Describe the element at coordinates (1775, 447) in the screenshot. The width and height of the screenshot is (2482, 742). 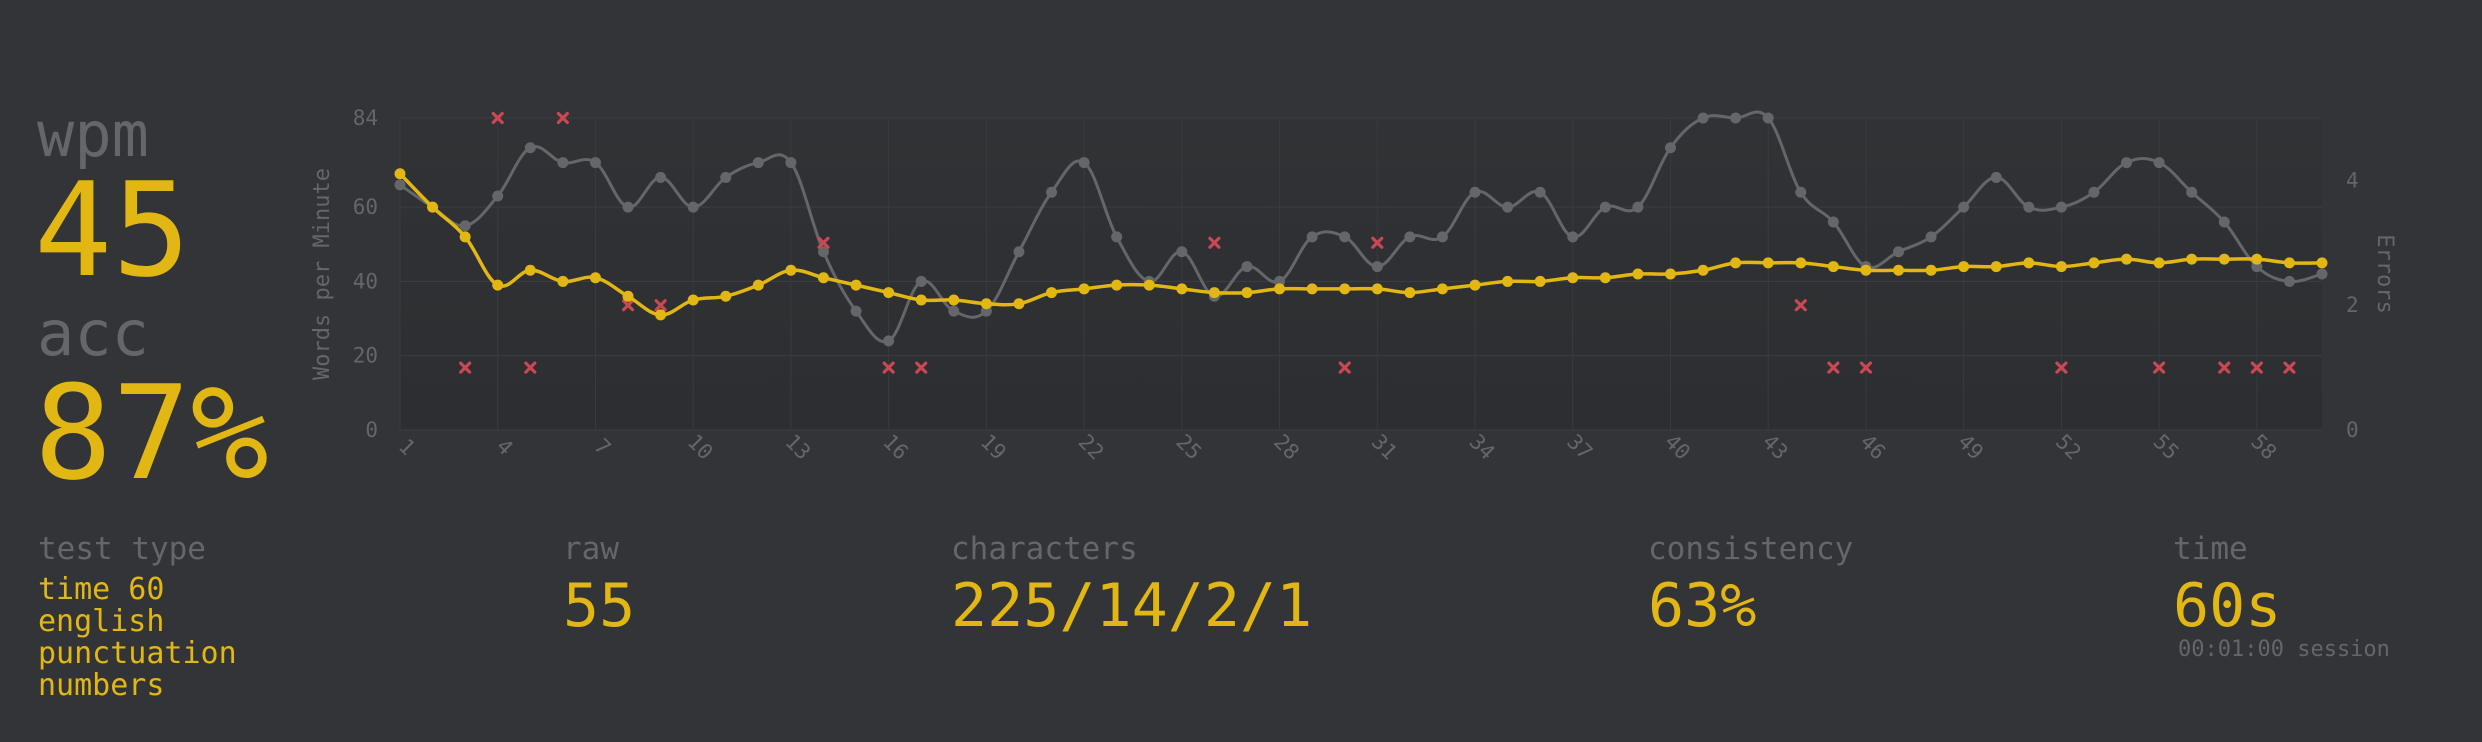
I see `x-tick-label: 43` at that location.